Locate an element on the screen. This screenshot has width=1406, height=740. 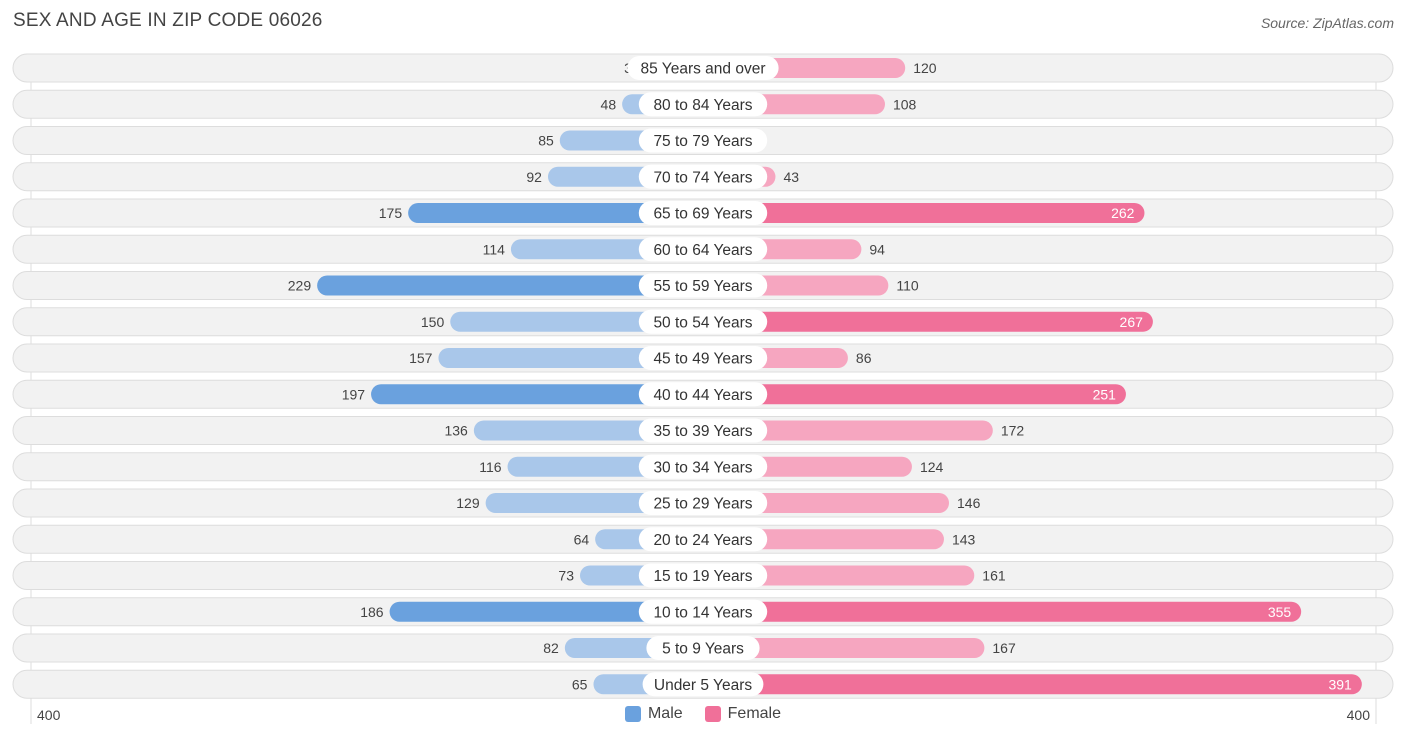
row-16: 82 167 5 to 9 Years is located at coordinates (703, 648).